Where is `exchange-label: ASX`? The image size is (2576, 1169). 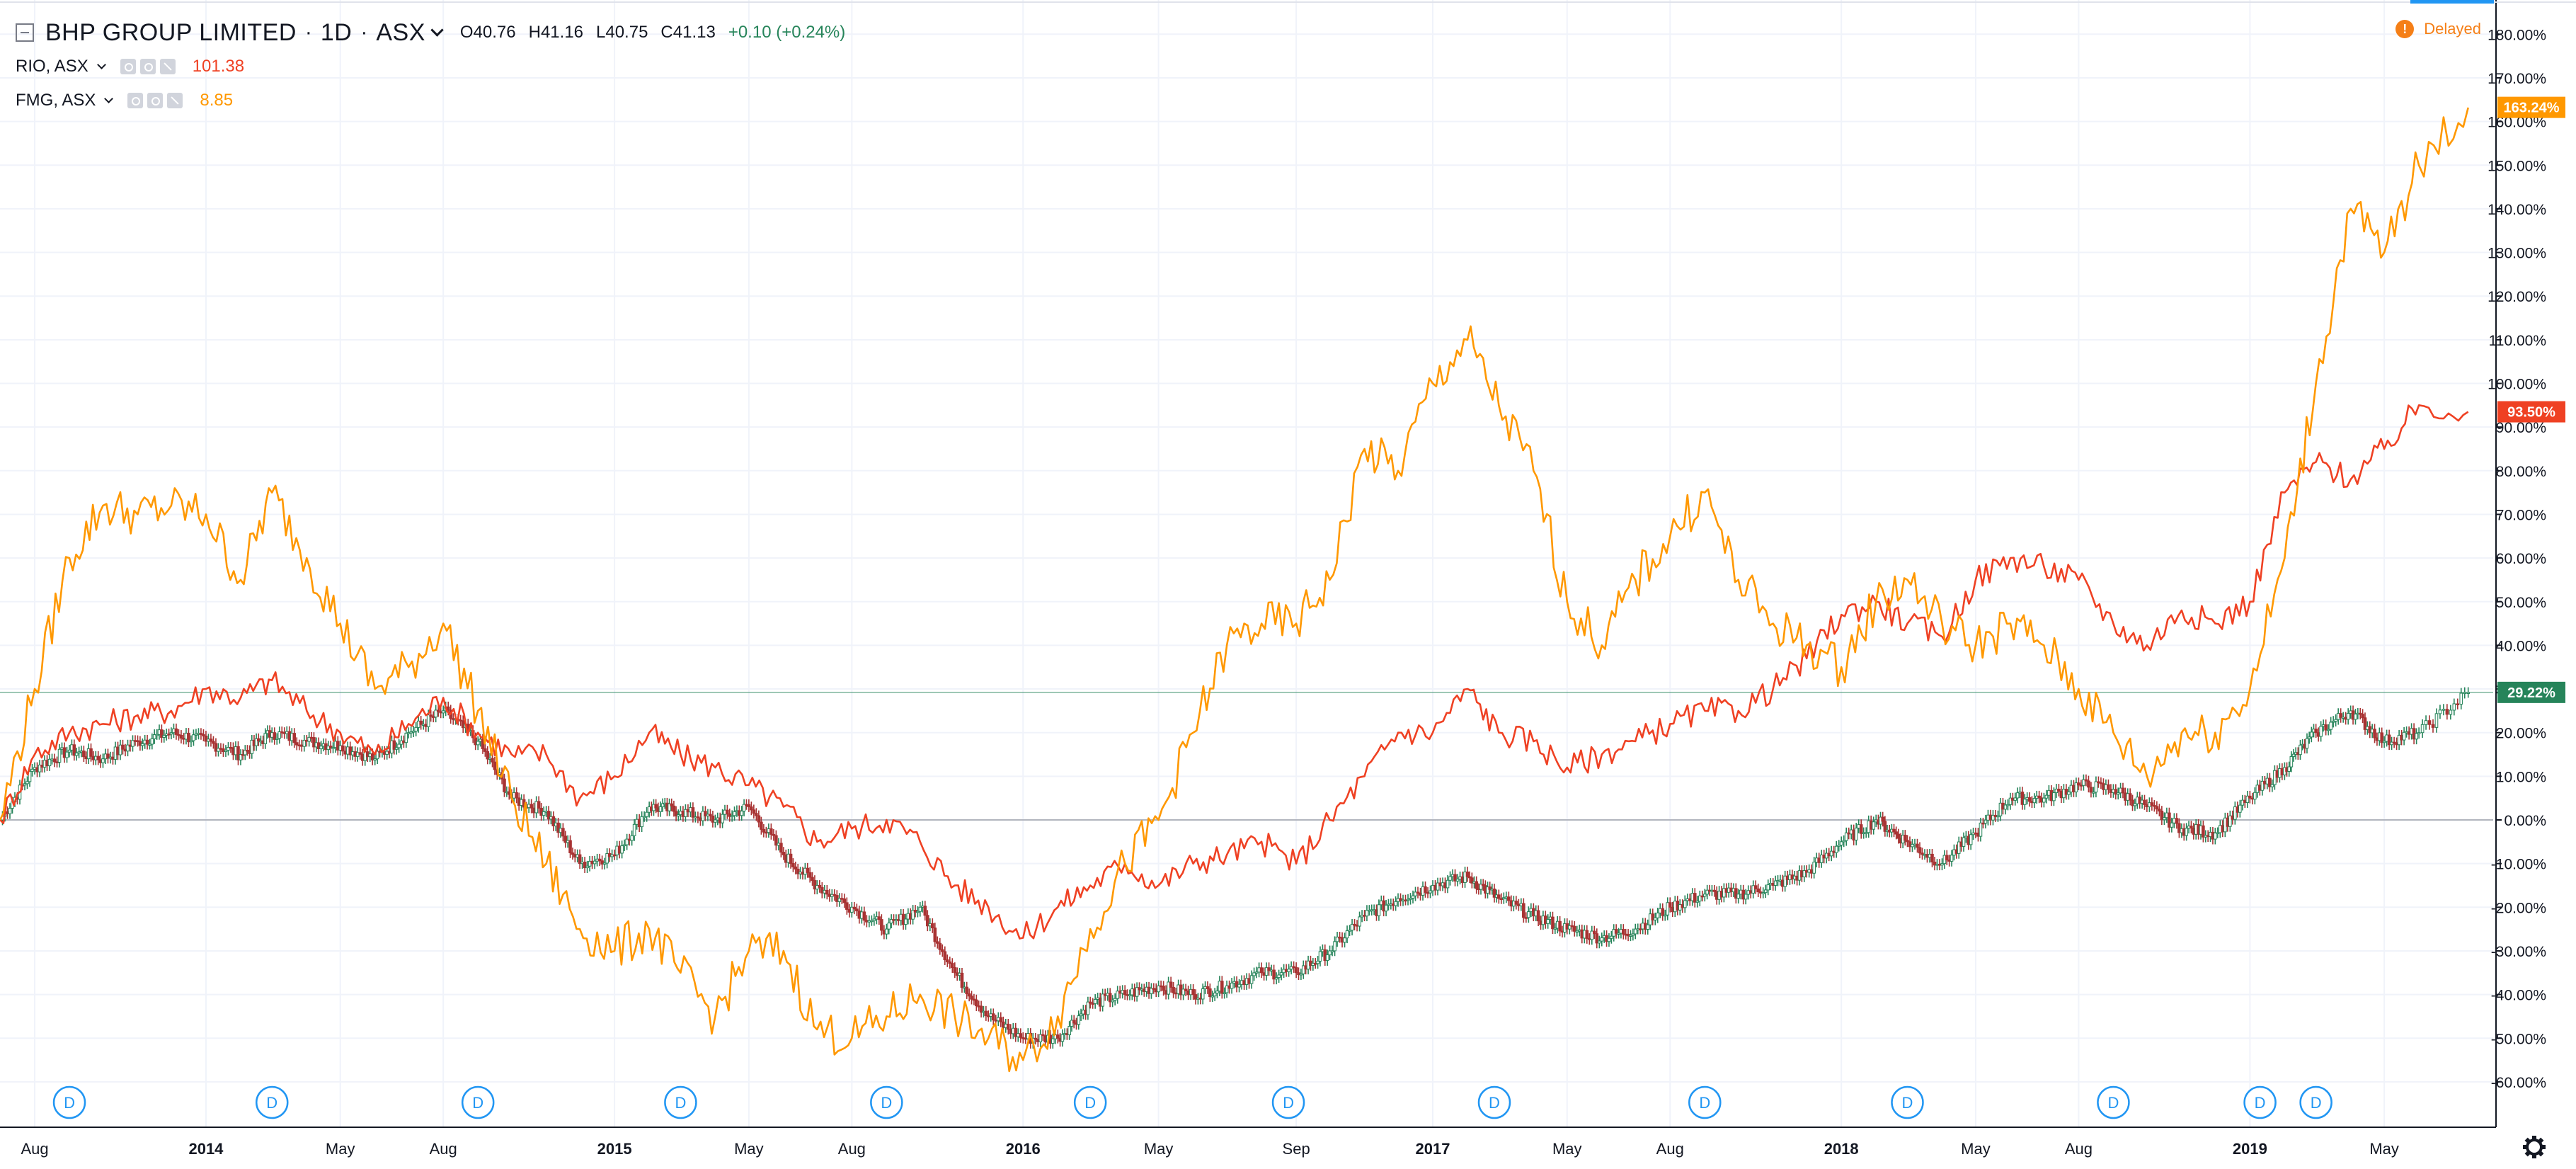
exchange-label: ASX is located at coordinates (400, 32).